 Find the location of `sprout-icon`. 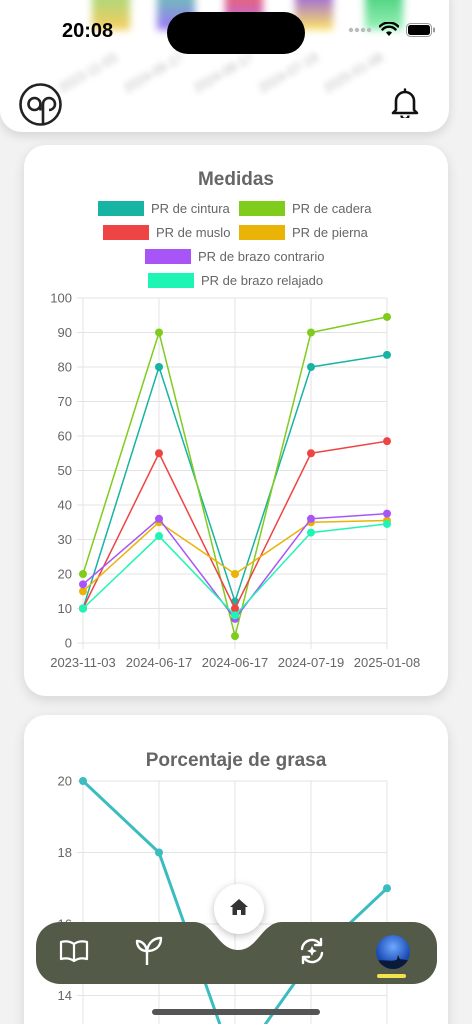

sprout-icon is located at coordinates (149, 953).